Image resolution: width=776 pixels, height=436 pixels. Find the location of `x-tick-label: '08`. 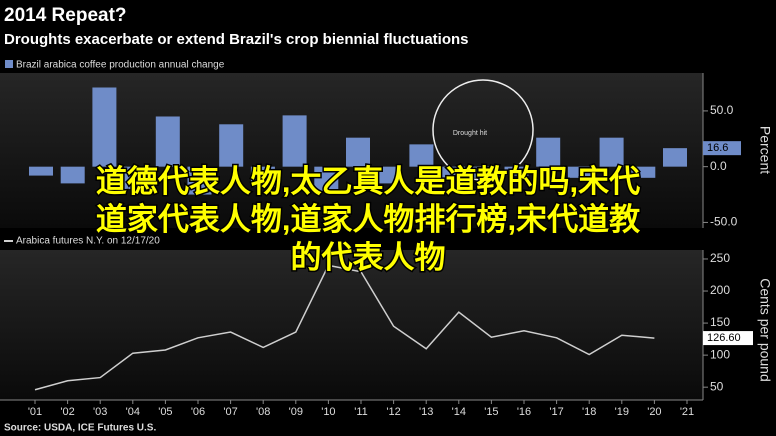

x-tick-label: '08 is located at coordinates (263, 412).